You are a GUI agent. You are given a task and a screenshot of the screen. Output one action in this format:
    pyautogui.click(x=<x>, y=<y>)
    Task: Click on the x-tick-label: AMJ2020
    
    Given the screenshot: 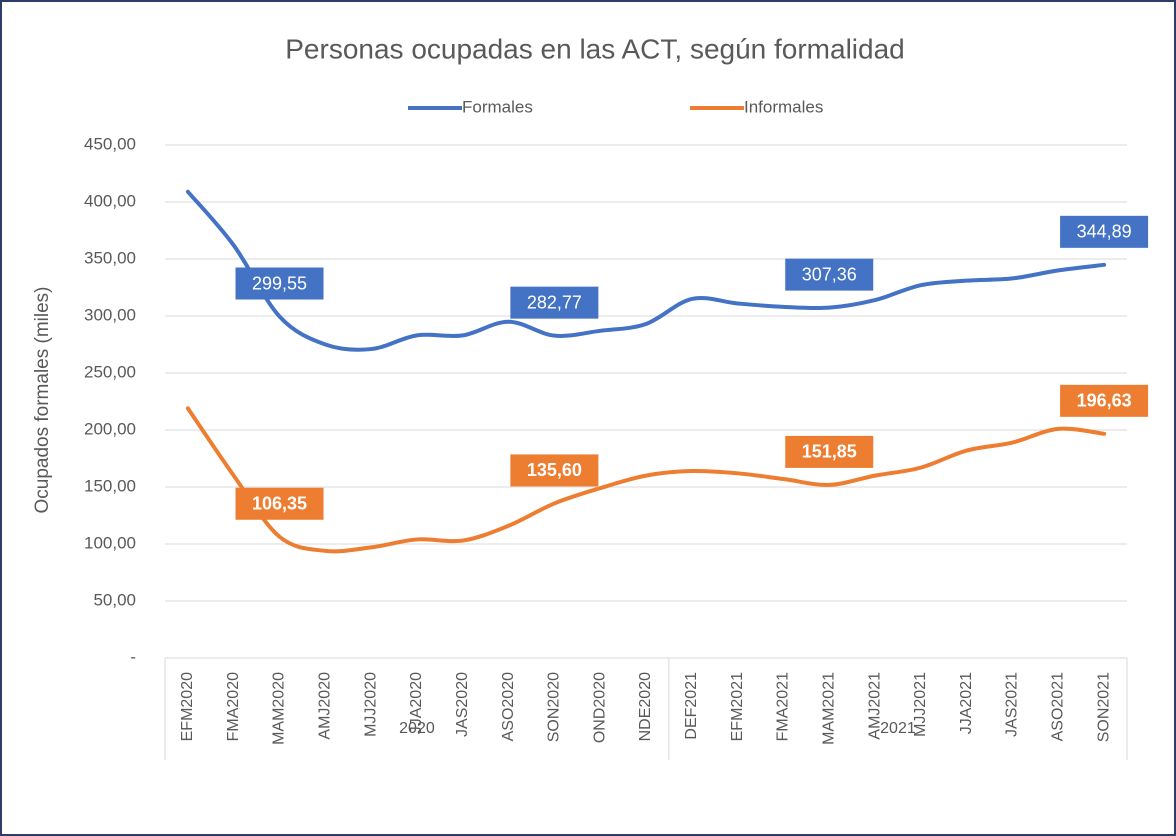 What is the action you would take?
    pyautogui.click(x=325, y=706)
    